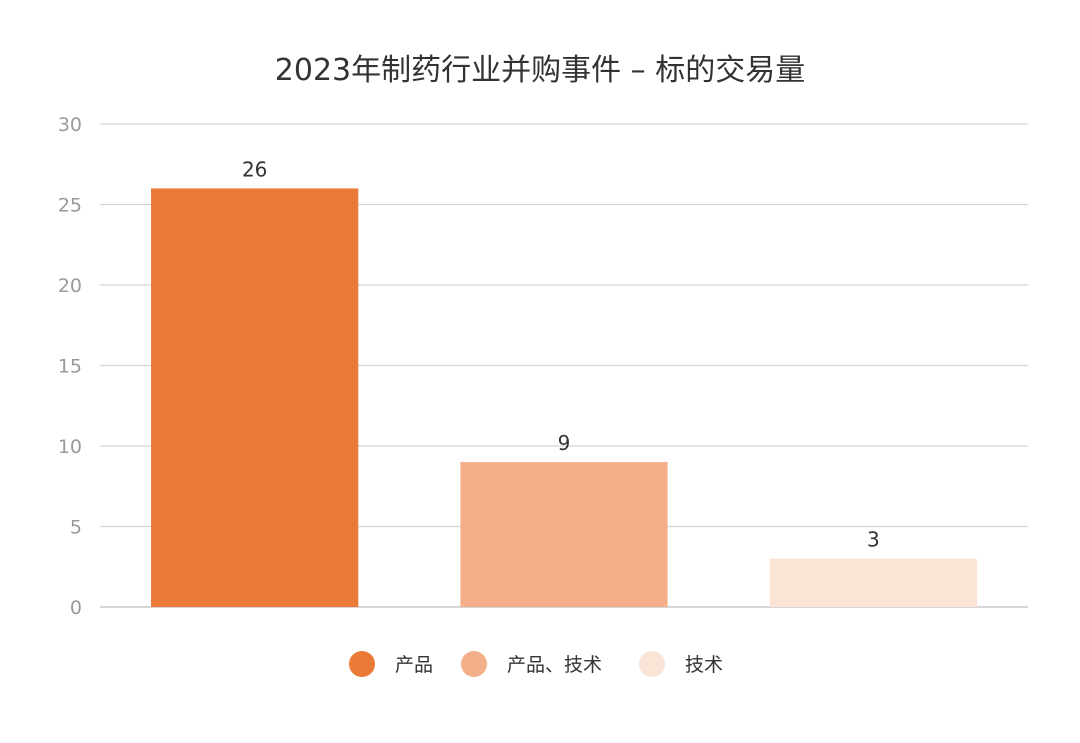 The width and height of the screenshot is (1080, 743). I want to click on chart-title: 2023年制药行业并购事件 – 标的交易量, so click(540, 70).